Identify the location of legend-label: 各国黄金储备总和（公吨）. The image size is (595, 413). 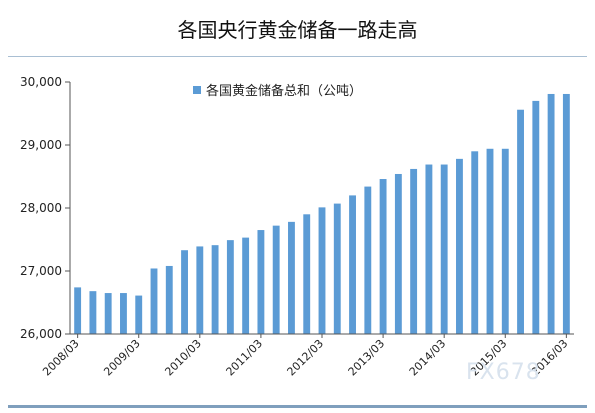
(284, 91).